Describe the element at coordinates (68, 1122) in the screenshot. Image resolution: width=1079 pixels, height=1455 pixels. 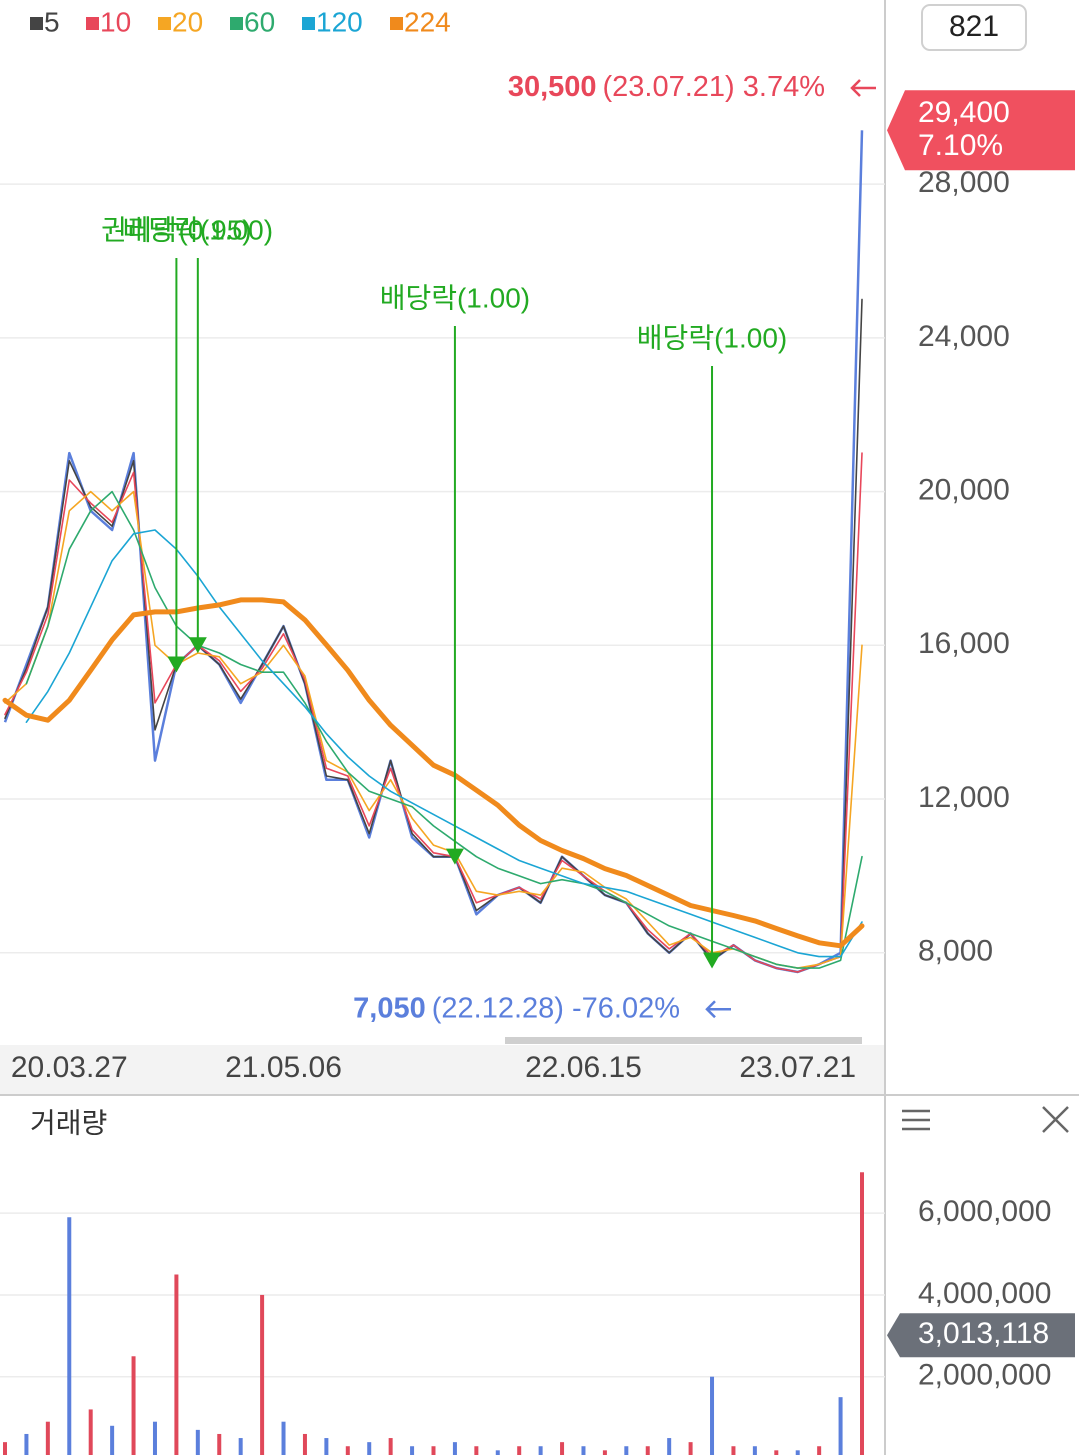
I see `panel-title: 거래량` at that location.